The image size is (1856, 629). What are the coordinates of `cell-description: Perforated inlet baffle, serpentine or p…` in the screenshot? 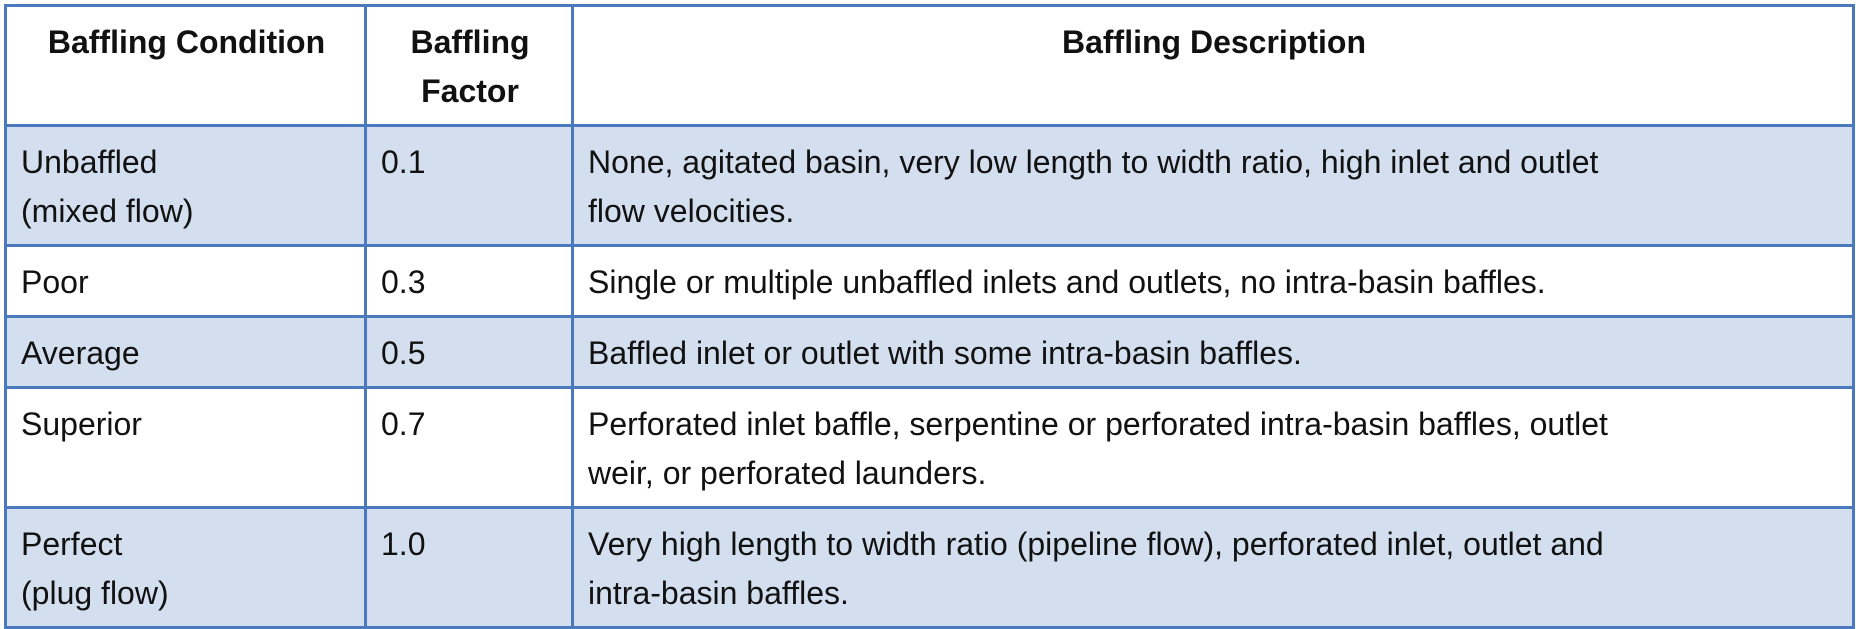 It's located at (1213, 447).